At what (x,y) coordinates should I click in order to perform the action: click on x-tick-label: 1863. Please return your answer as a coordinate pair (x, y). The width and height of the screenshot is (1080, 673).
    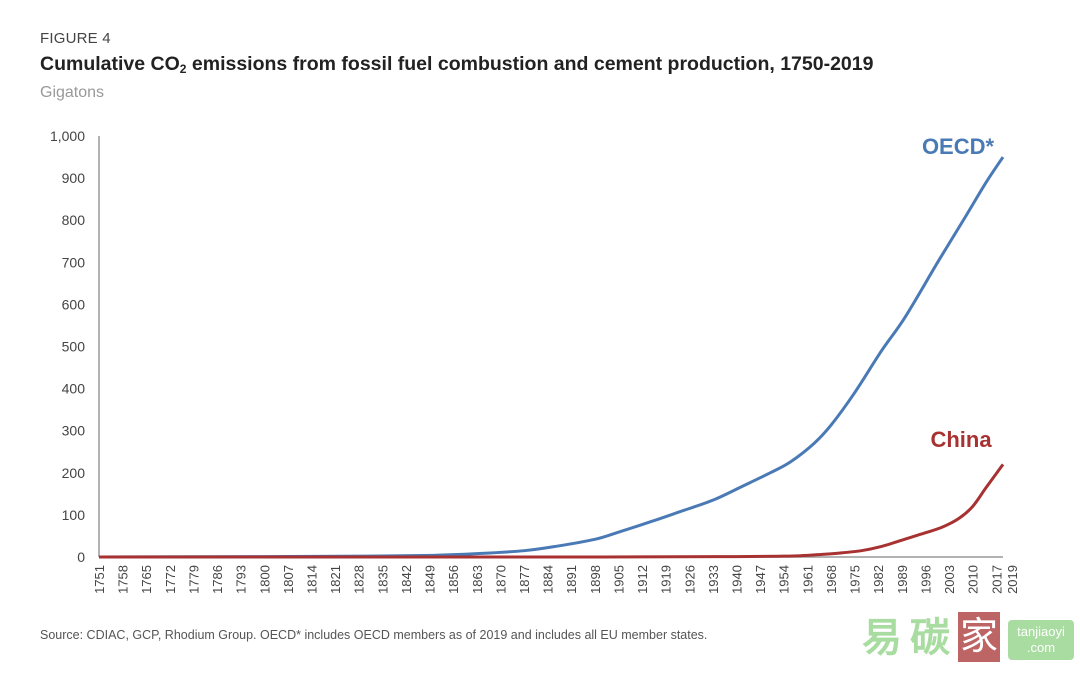
    Looking at the image, I should click on (477, 579).